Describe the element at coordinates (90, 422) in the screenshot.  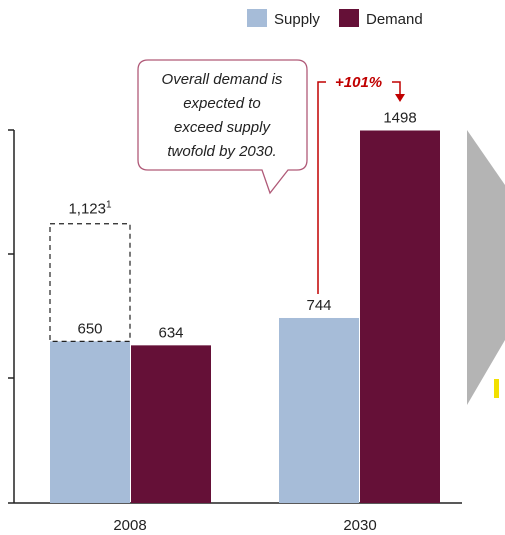
I see `bar-supply-2008` at that location.